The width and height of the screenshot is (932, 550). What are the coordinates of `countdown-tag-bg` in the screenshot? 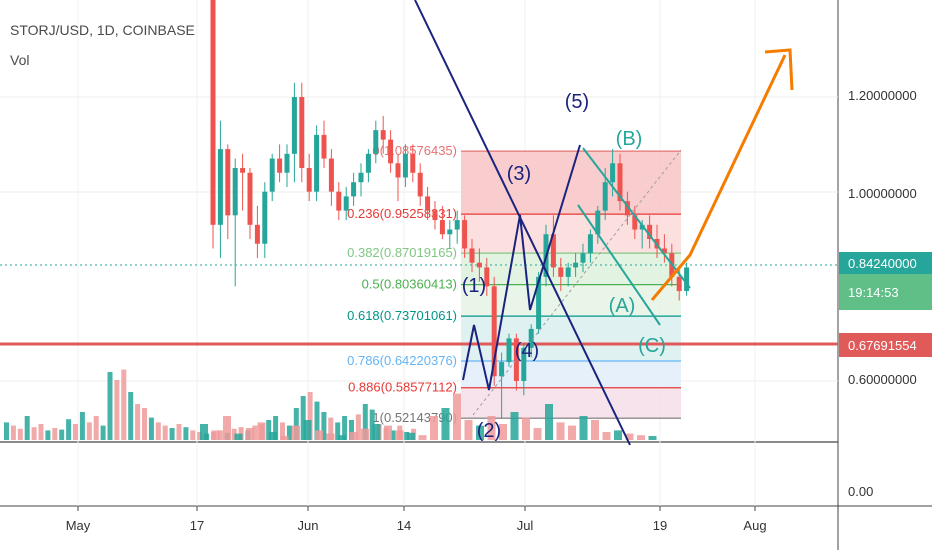 It's located at (885, 292).